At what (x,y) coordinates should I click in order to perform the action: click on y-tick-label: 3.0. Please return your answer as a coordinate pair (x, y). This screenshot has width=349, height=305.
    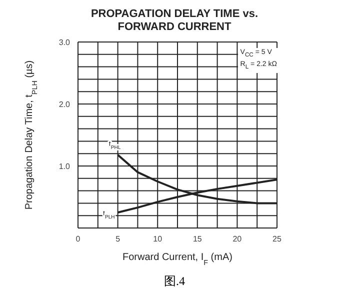
    Looking at the image, I should click on (64, 42).